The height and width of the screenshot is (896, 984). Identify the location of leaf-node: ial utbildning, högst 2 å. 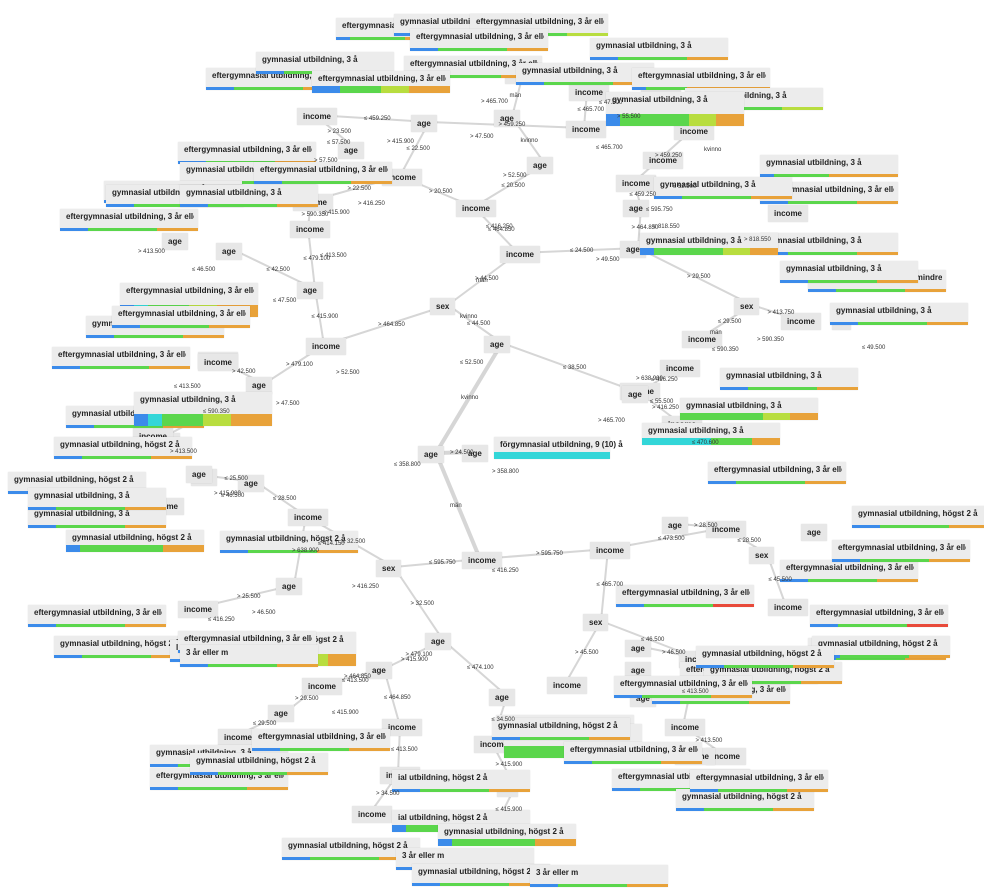
(461, 781).